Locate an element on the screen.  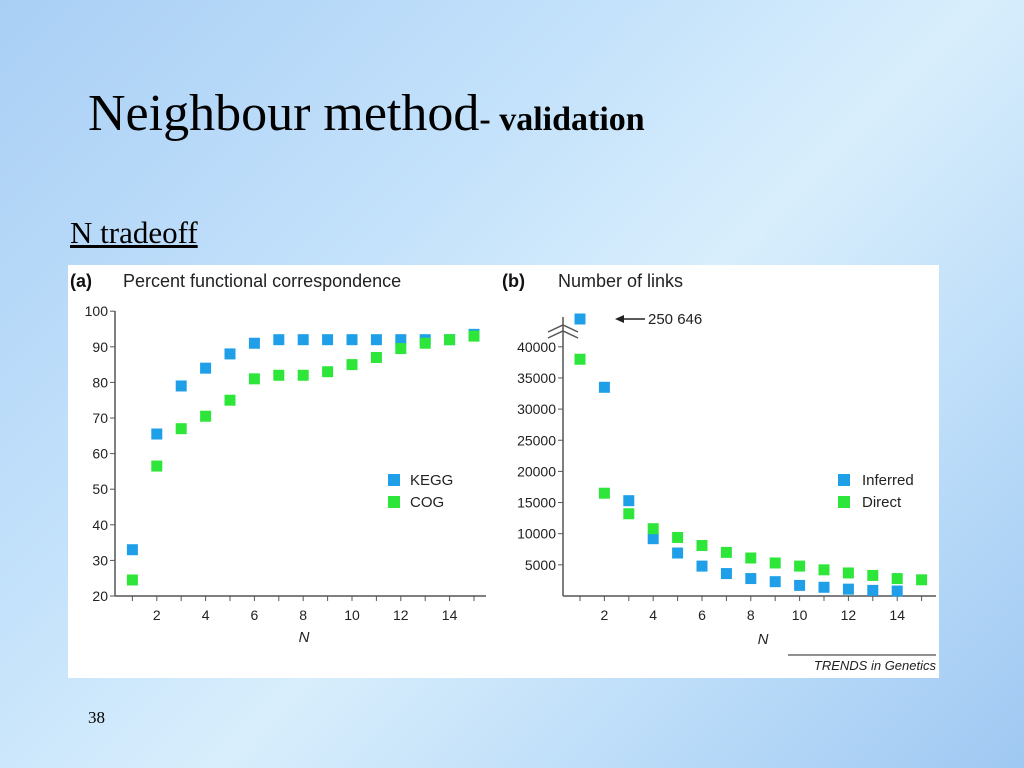
y-tick-label: 50 is located at coordinates (100, 489).